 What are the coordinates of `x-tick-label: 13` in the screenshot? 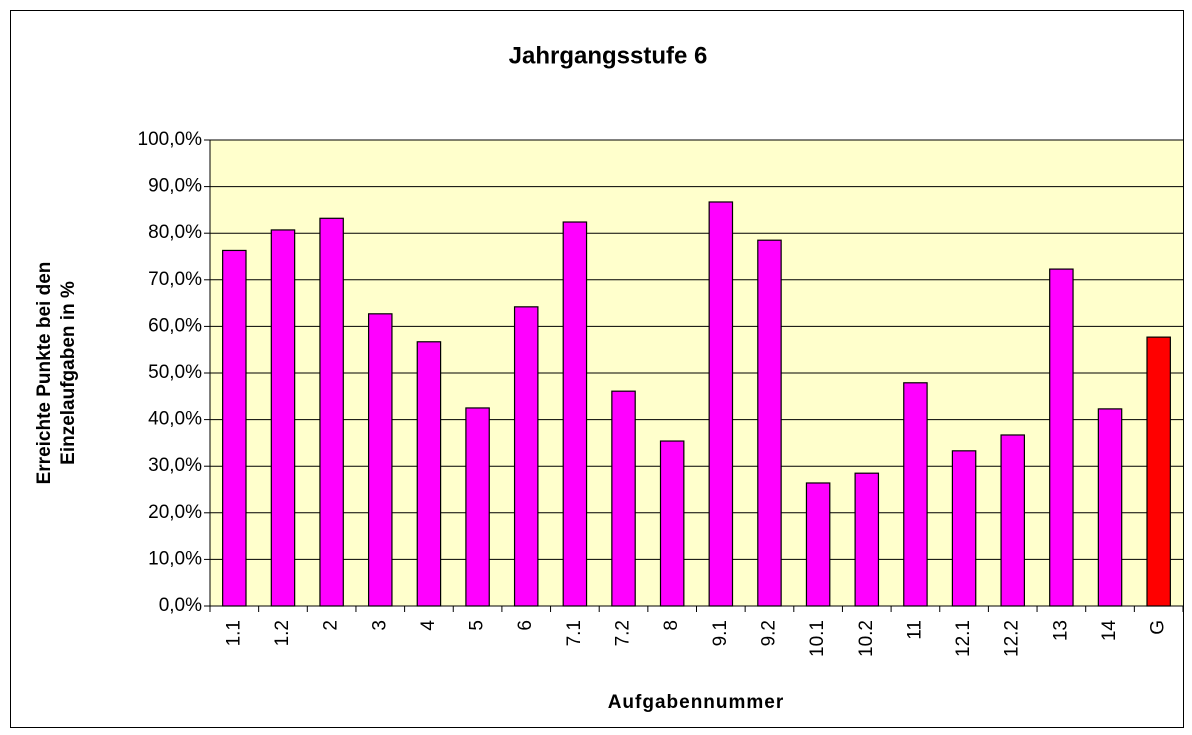 It's located at (1060, 630).